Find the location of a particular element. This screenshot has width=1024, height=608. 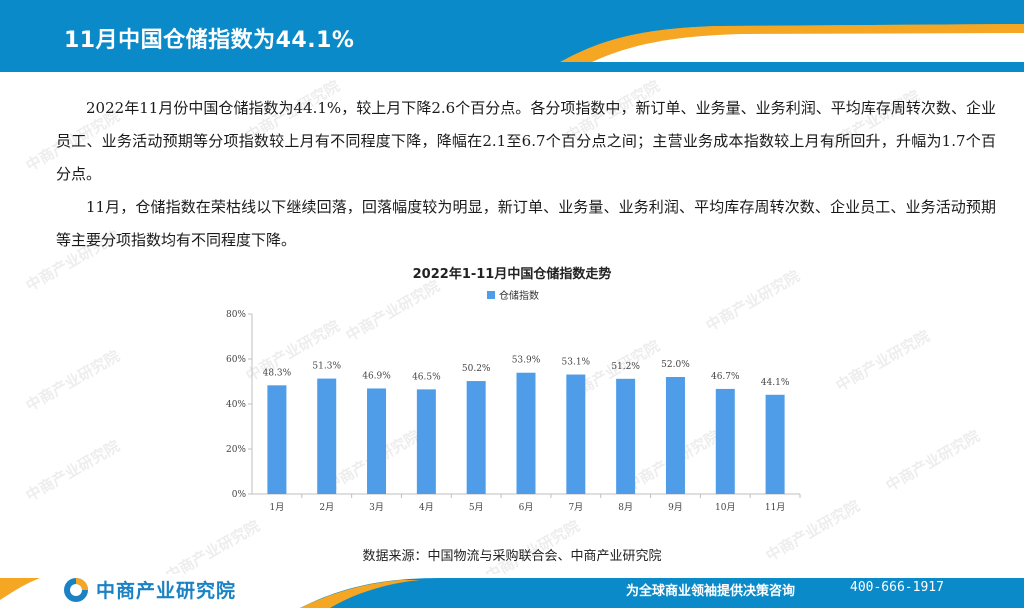

x-tick-label: 4月 is located at coordinates (426, 507).